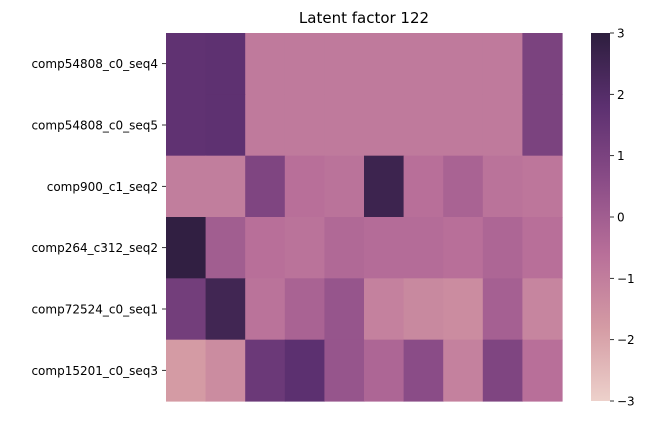 This screenshot has height=424, width=646. What do you see at coordinates (600, 217) in the screenshot?
I see `colorbar` at bounding box center [600, 217].